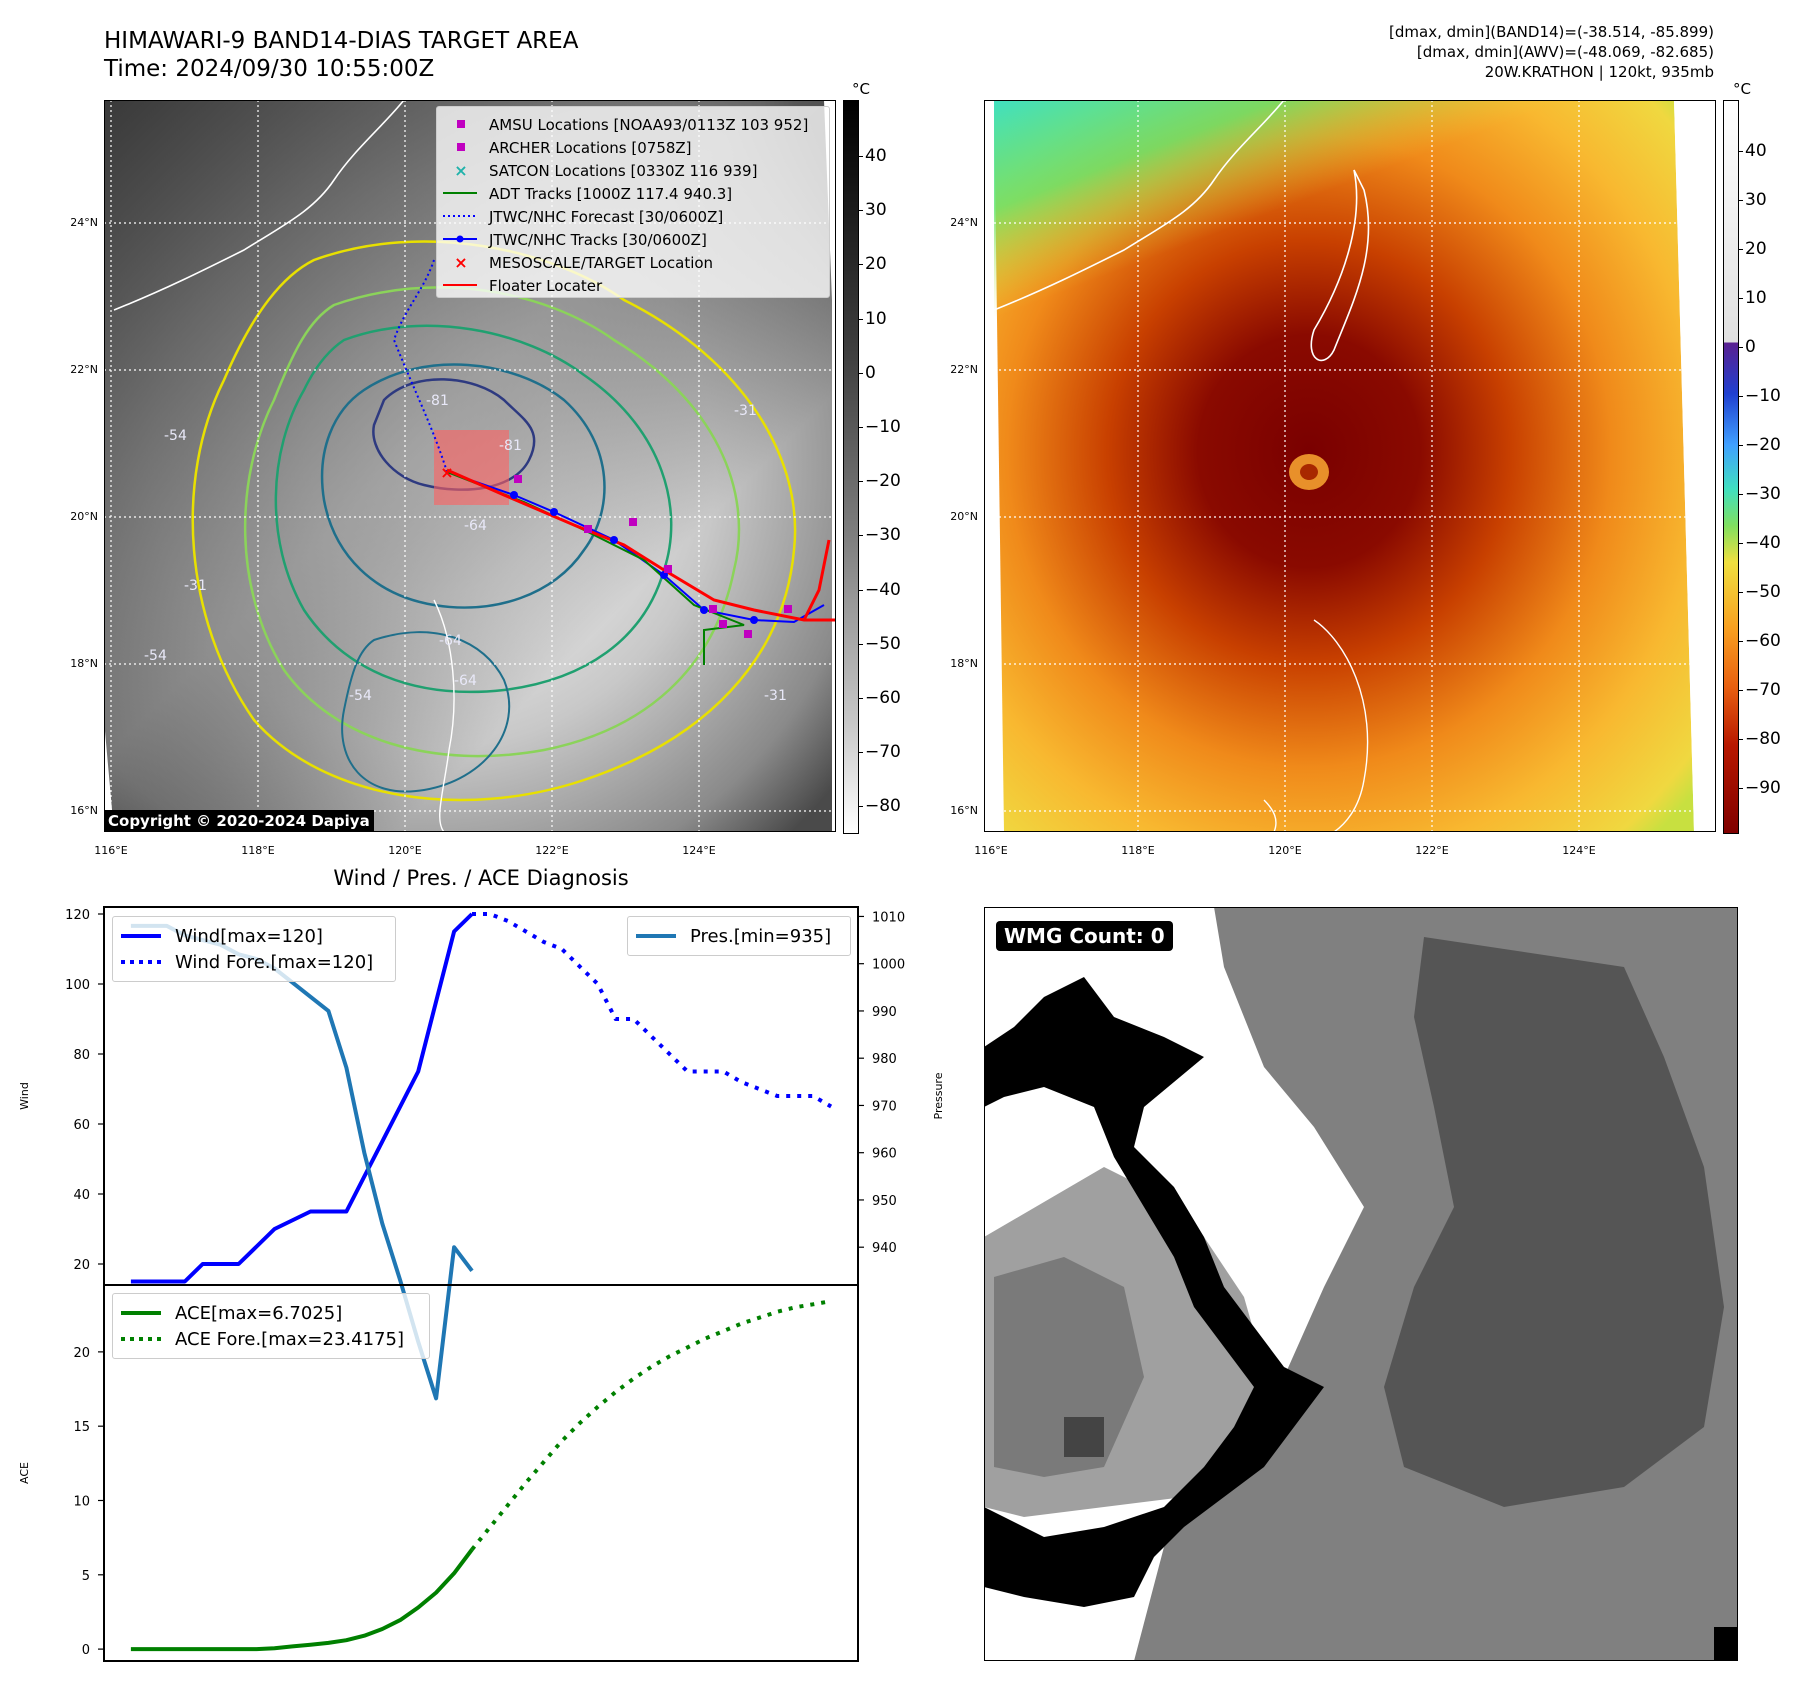 This screenshot has width=1797, height=1690. Describe the element at coordinates (84, 516) in the screenshot. I see `lat-tick-label: 20°N` at that location.